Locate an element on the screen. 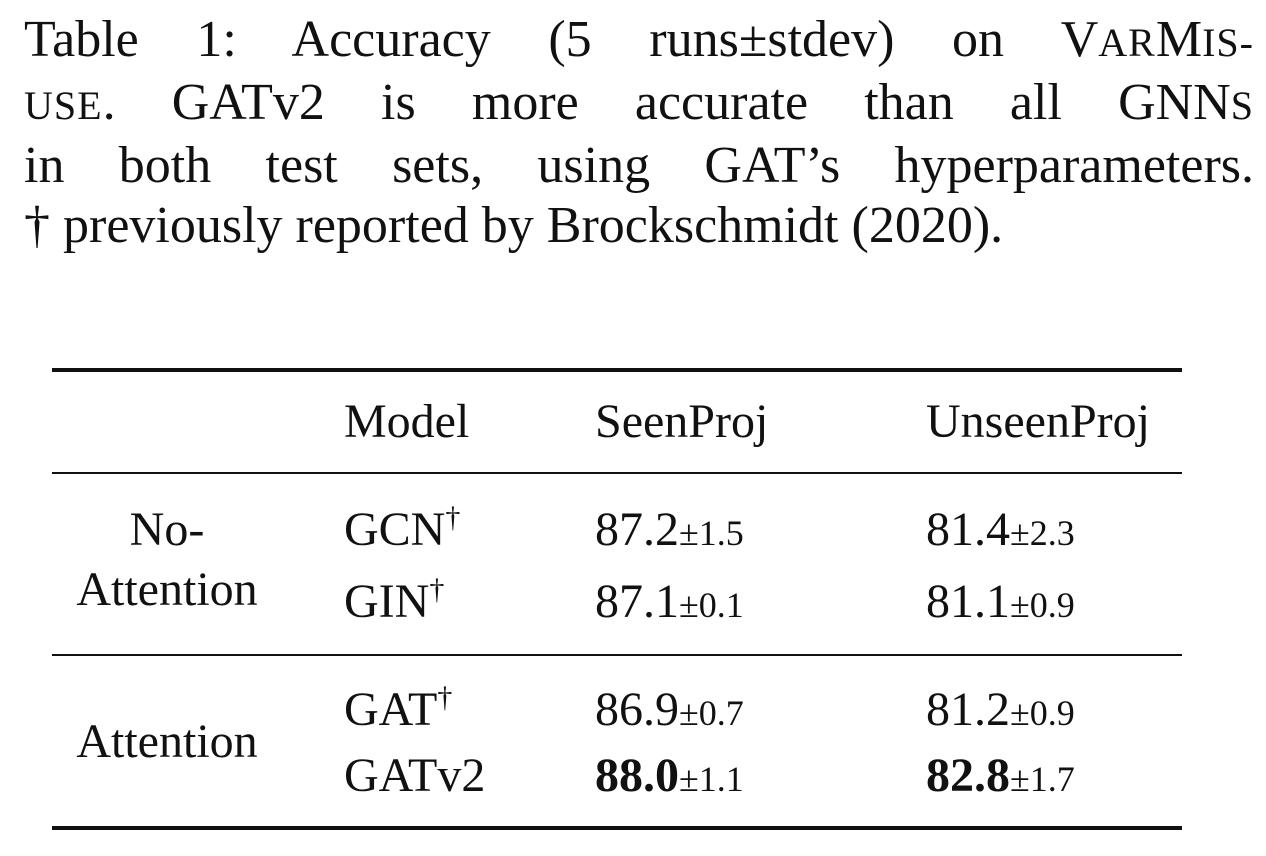 The width and height of the screenshot is (1266, 856). group-label-no-attention-line1: No- is located at coordinates (167, 529).